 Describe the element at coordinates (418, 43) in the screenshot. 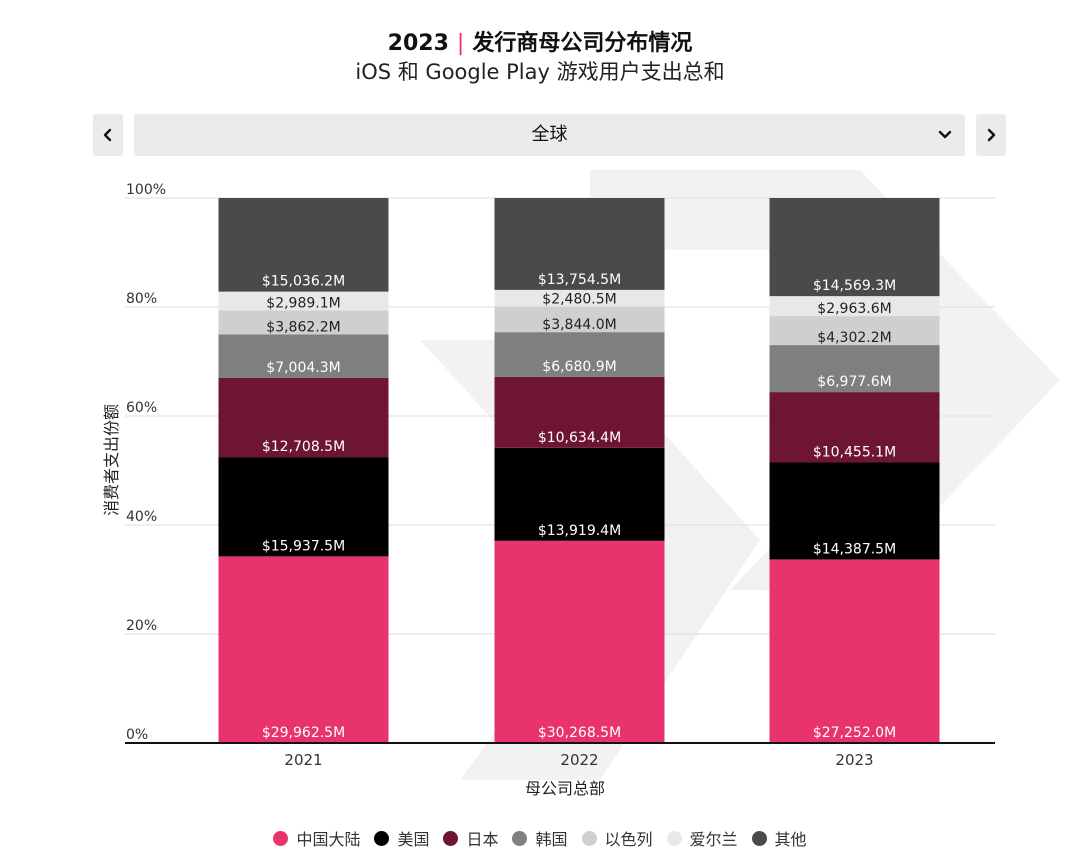

I see `title-year: 2023` at that location.